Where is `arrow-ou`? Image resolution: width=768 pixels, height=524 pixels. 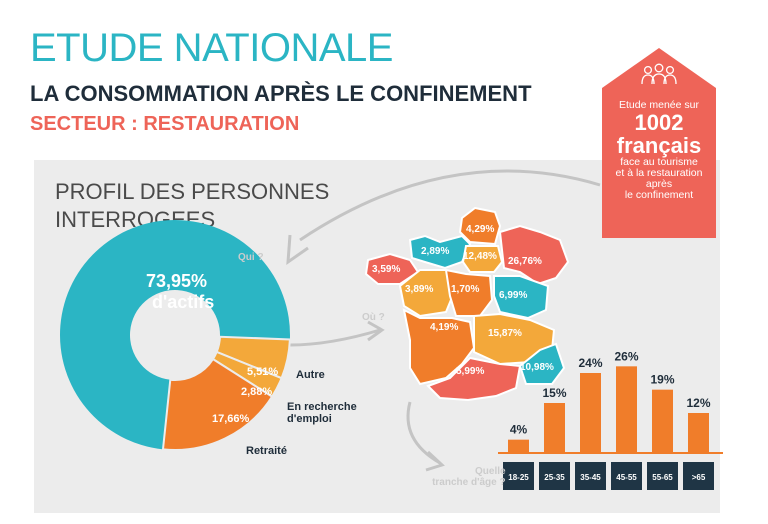
arrow-ou is located at coordinates (335, 337).